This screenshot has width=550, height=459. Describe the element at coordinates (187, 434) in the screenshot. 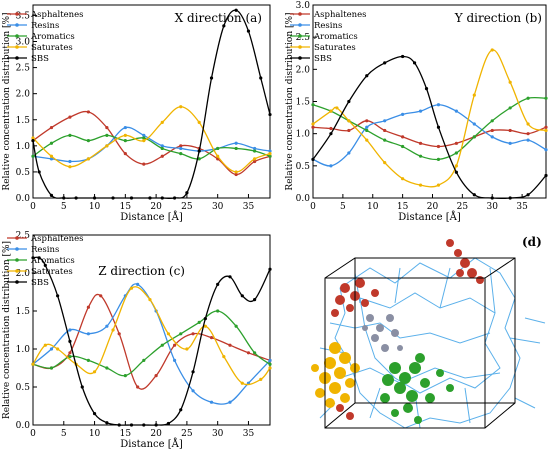

I see `x-tick-label: 25` at that location.